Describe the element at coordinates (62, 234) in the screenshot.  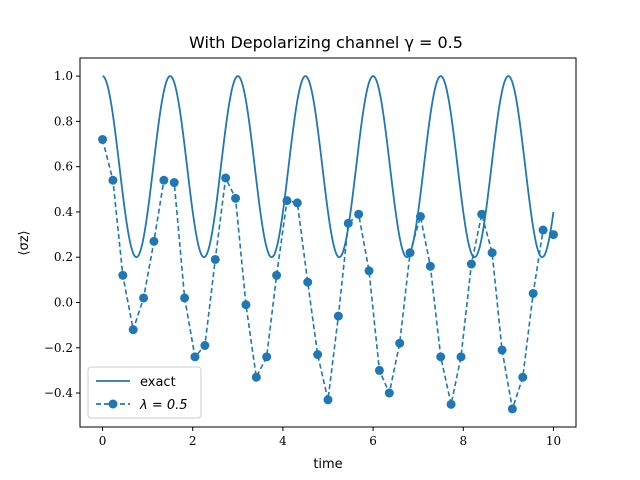
I see `y-axis: −0.4 −0.2 0.0 0.2 0.4 0.6 0.8 1.0` at that location.